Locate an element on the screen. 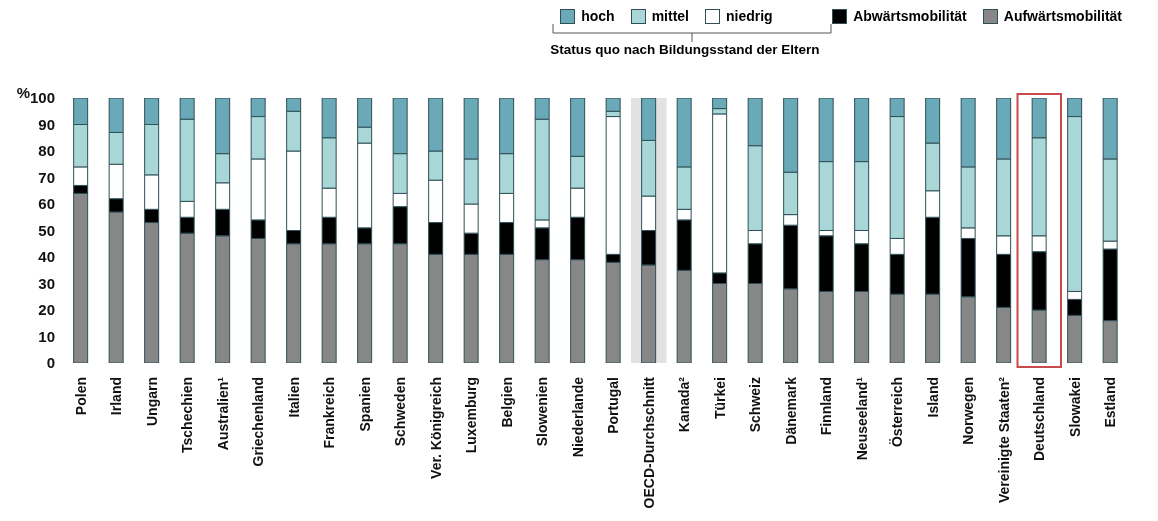 This screenshot has width=1158, height=521. x-tick-label: Schweiz is located at coordinates (755, 405).